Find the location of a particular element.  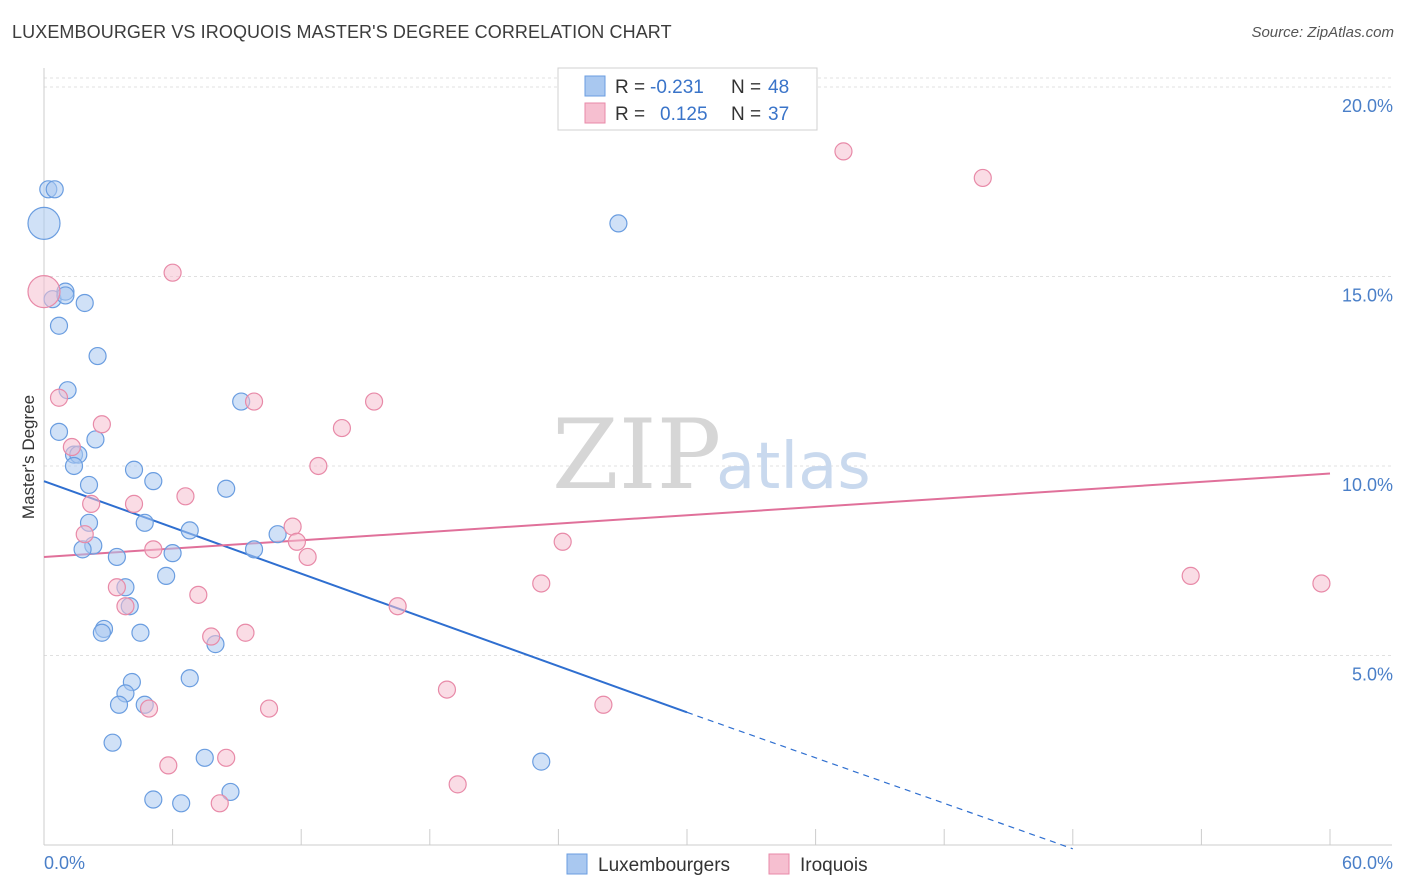

watermark-zip: ZIP is located at coordinates (636, 455).